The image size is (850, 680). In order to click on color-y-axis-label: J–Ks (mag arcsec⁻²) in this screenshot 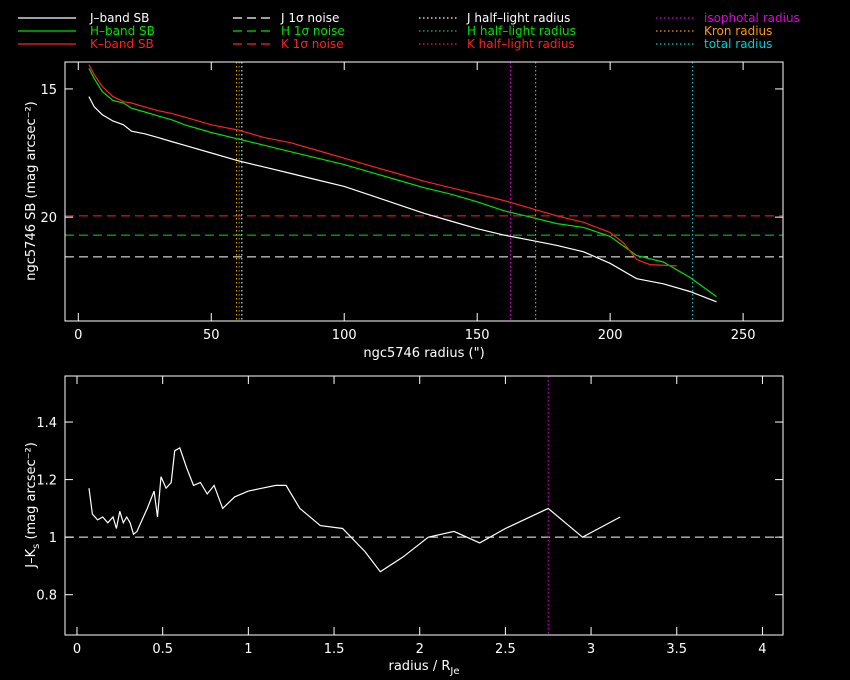, I will do `click(33, 505)`.